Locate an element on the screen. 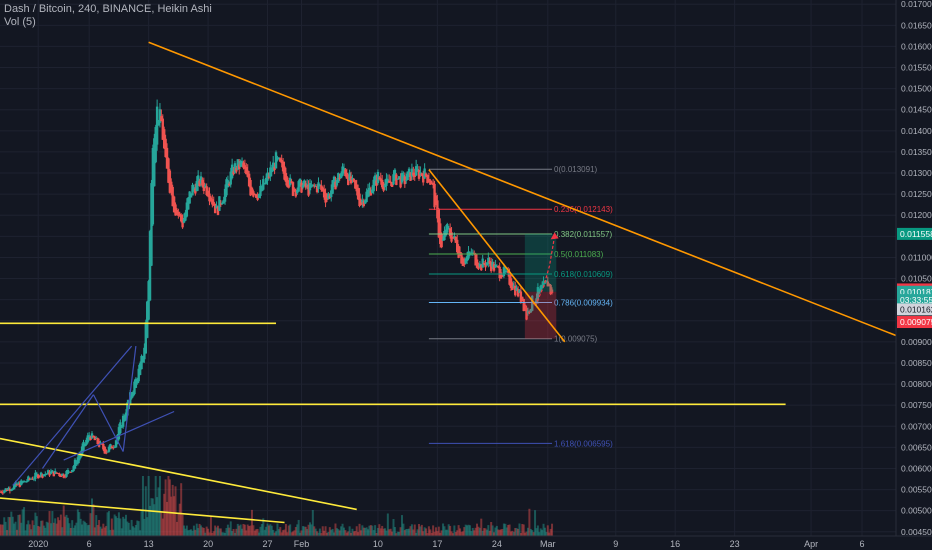 This screenshot has height=550, width=932. price-marker is located at coordinates (914, 309).